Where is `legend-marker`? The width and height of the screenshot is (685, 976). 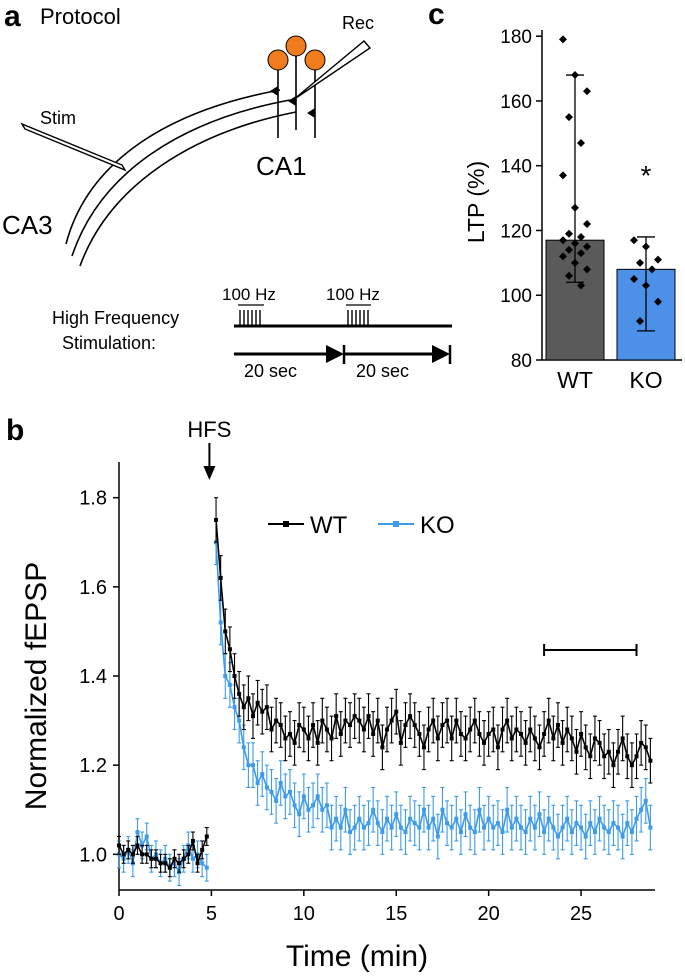 legend-marker is located at coordinates (396, 524).